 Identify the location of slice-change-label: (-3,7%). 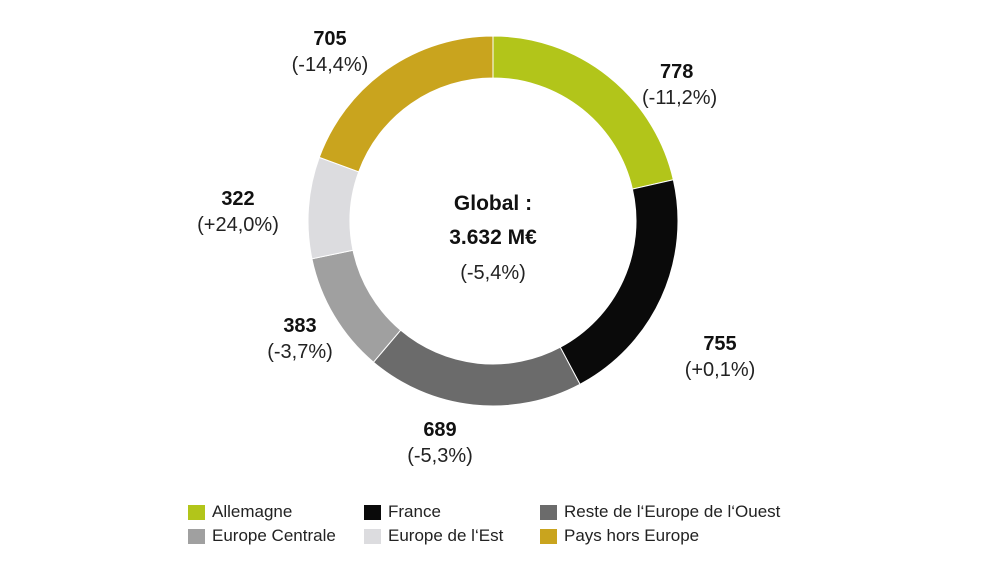
(300, 352).